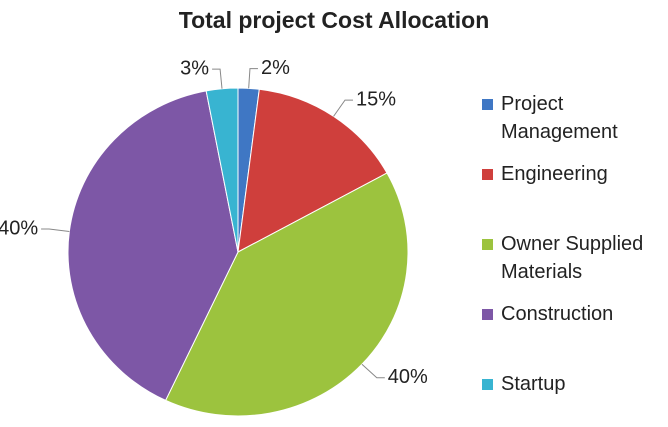 The width and height of the screenshot is (668, 427). What do you see at coordinates (554, 174) in the screenshot?
I see `legend-label: Engineering` at bounding box center [554, 174].